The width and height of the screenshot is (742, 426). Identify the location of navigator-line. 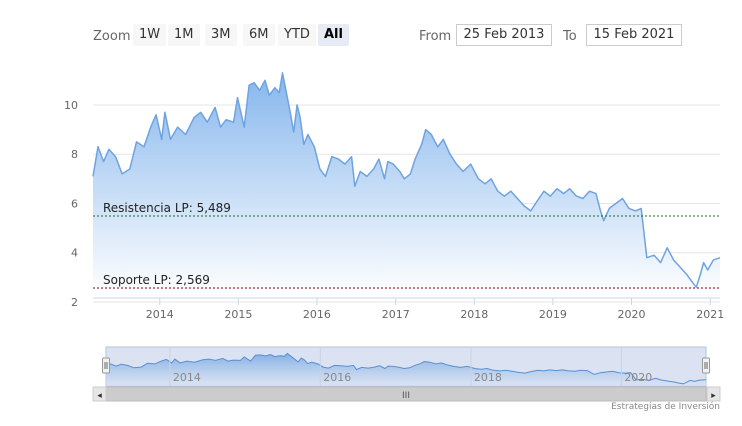
(406, 368).